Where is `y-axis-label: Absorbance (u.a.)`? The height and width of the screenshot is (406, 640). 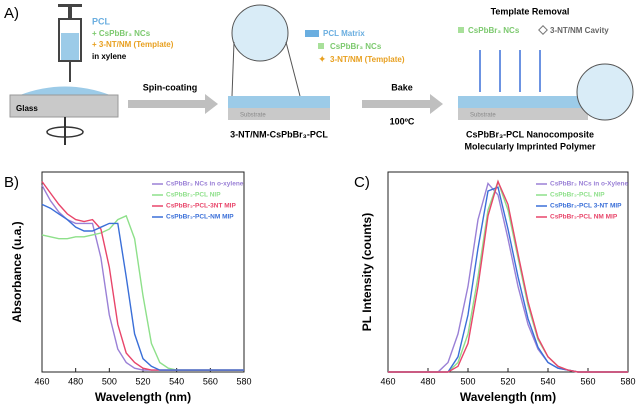 y-axis-label: Absorbance (u.a.) is located at coordinates (17, 271).